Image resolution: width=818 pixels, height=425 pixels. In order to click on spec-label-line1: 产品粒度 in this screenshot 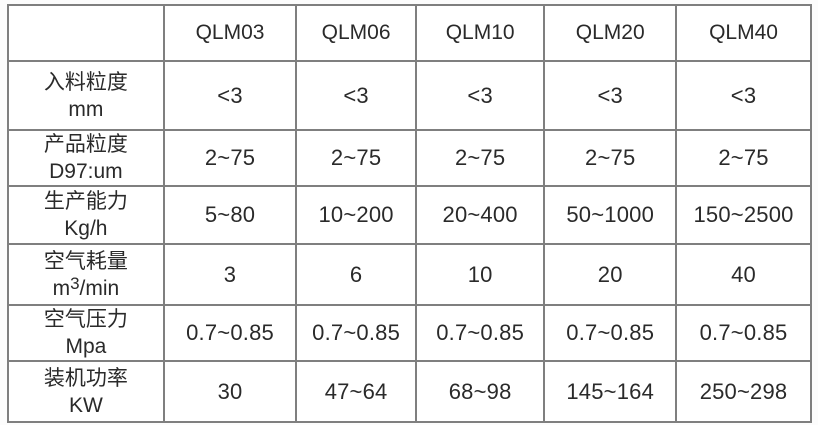, I will do `click(85, 144)`.